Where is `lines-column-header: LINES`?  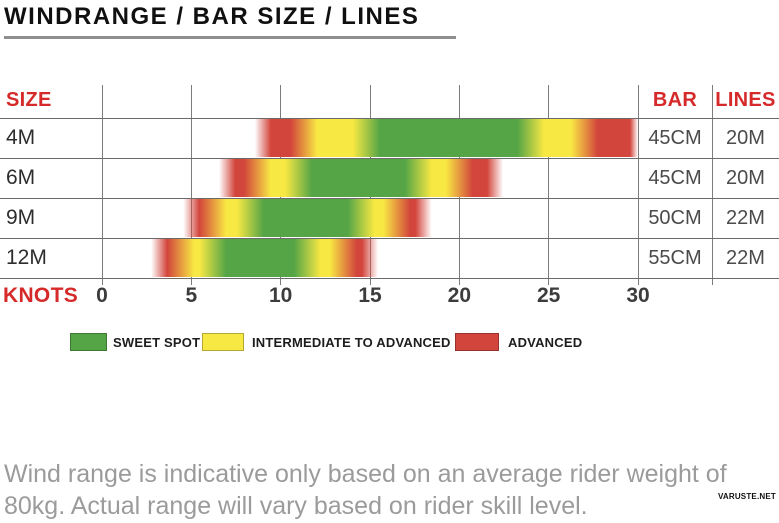
lines-column-header: LINES is located at coordinates (745, 100).